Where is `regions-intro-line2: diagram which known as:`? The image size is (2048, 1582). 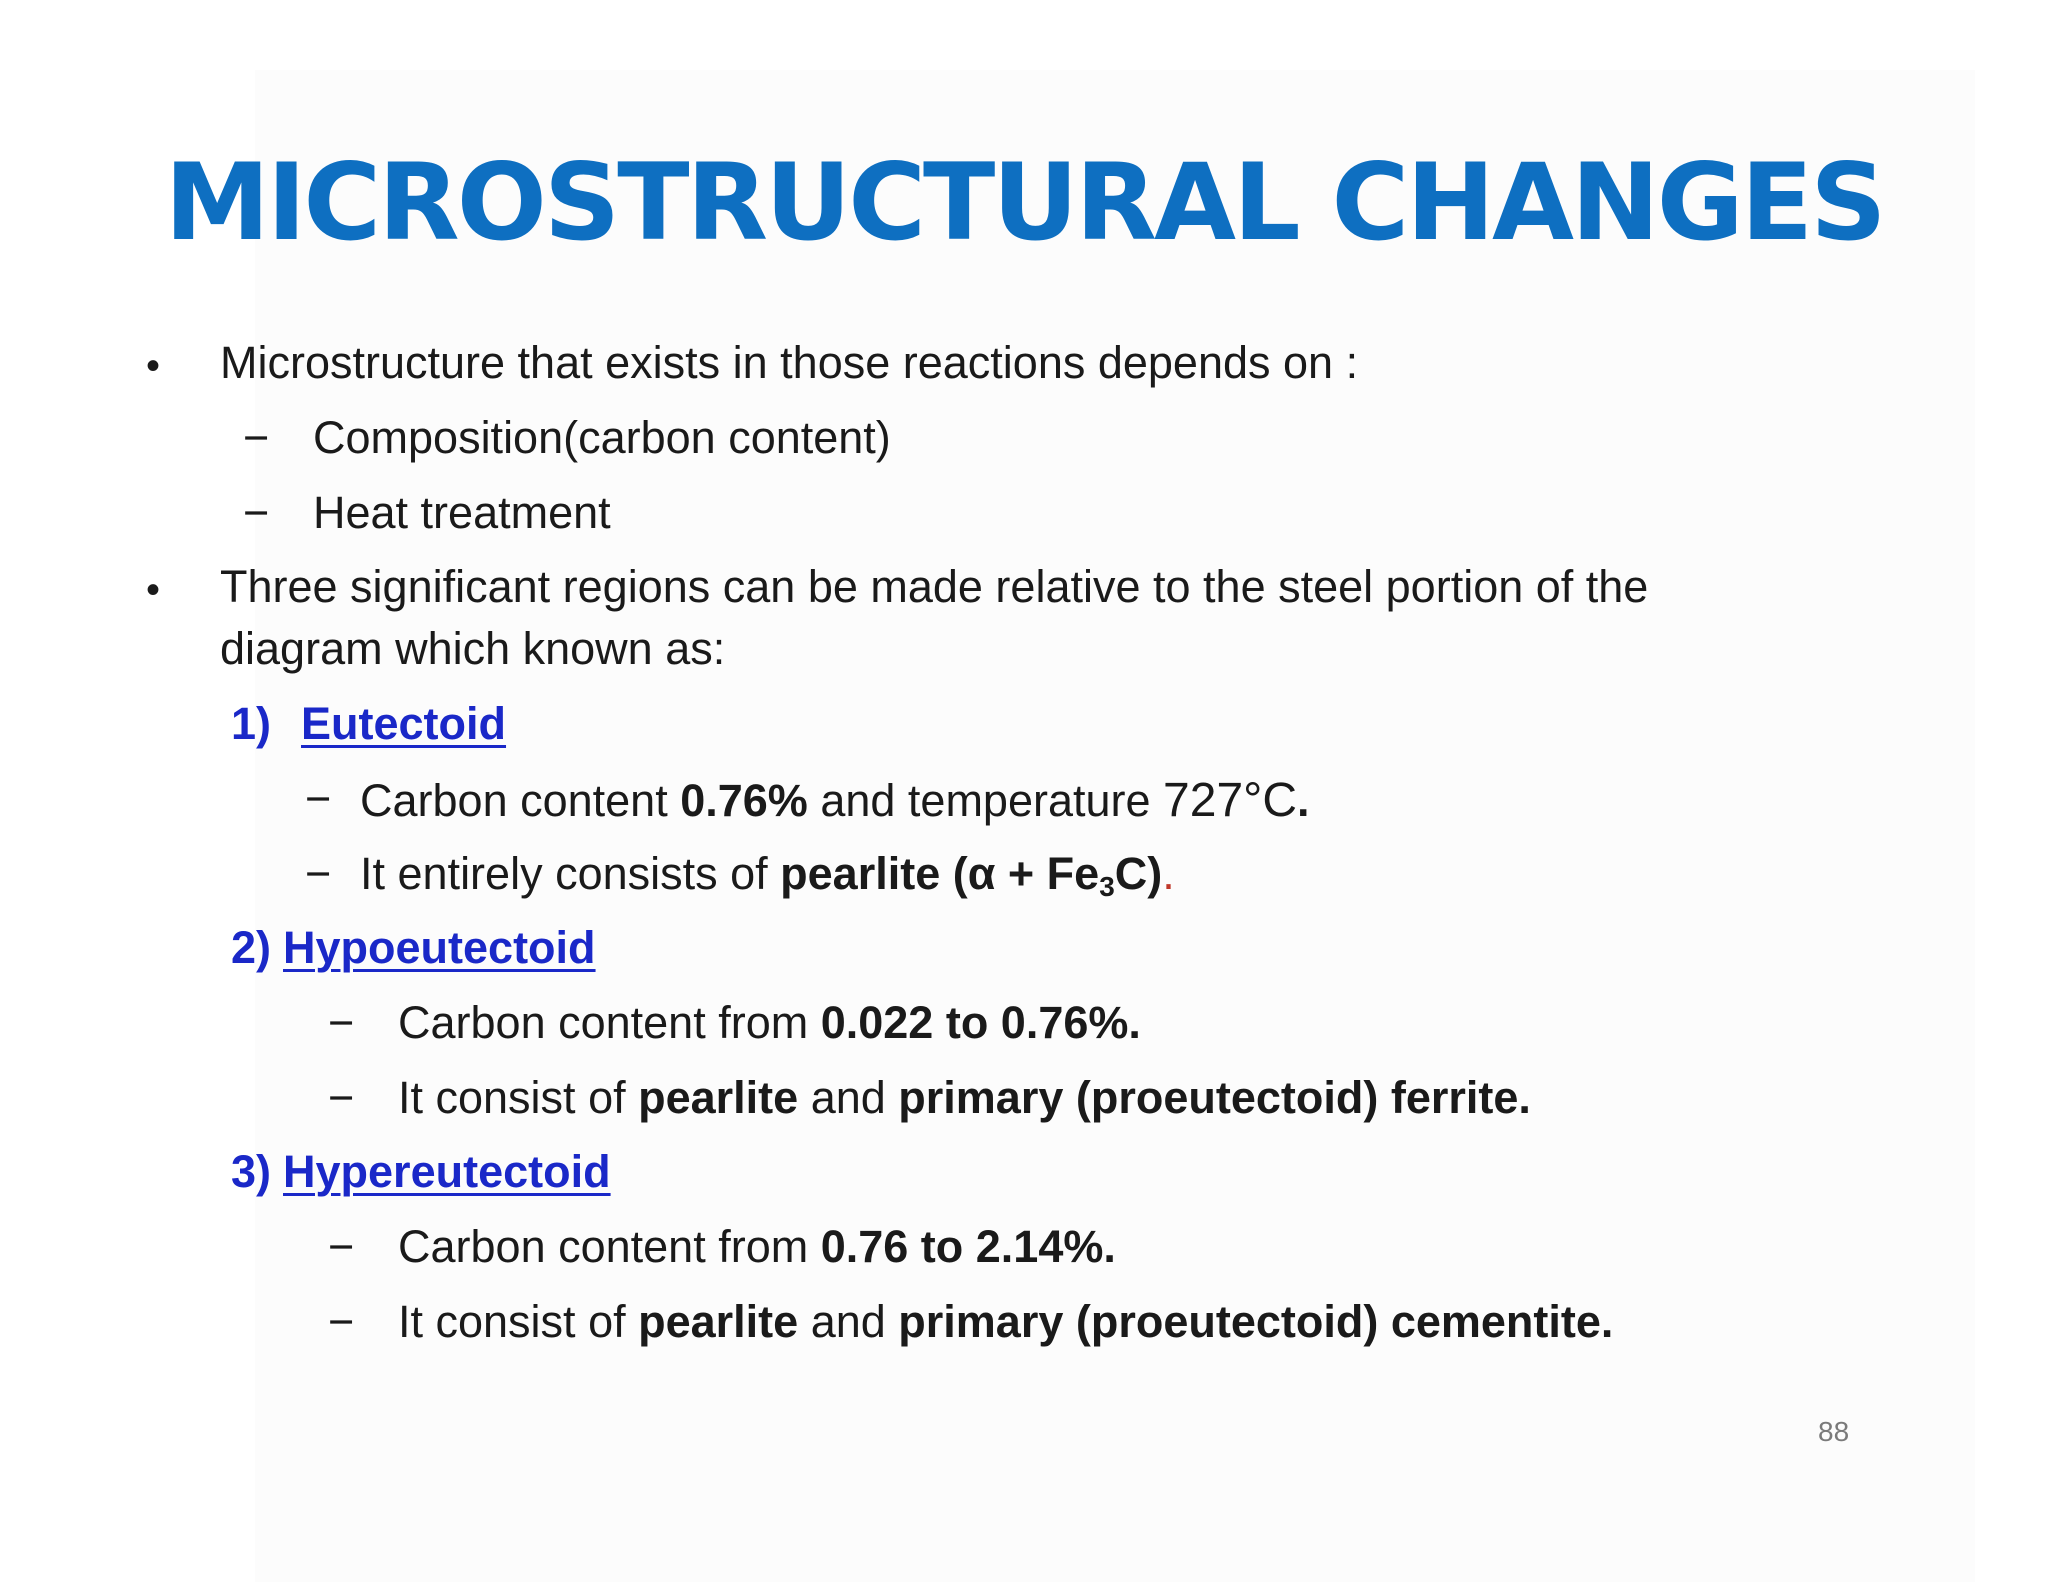
regions-intro-line2: diagram which known as: is located at coordinates (473, 648).